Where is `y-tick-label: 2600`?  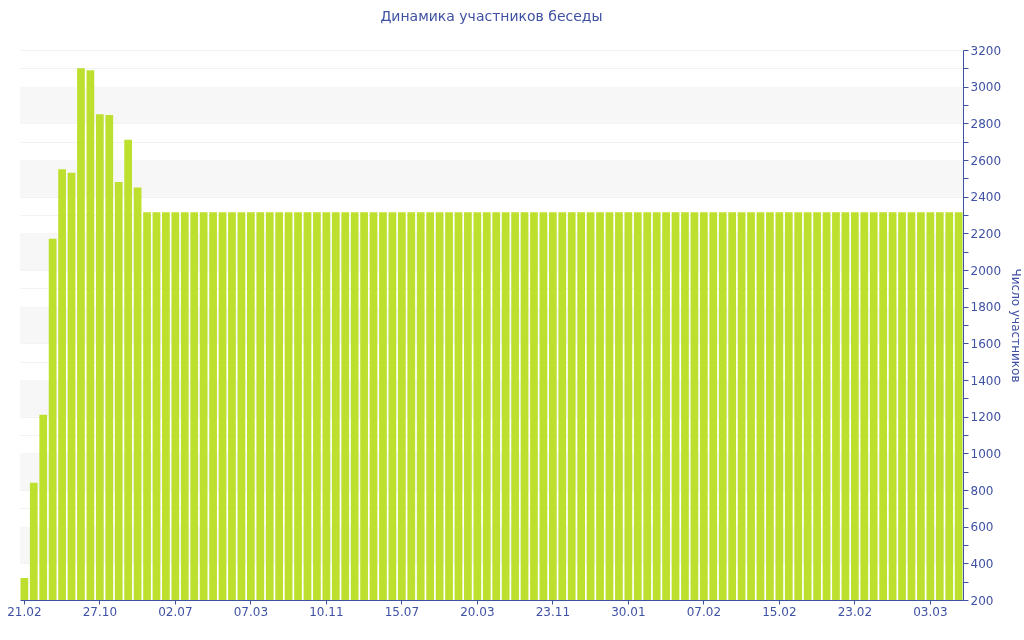
y-tick-label: 2600 is located at coordinates (986, 160).